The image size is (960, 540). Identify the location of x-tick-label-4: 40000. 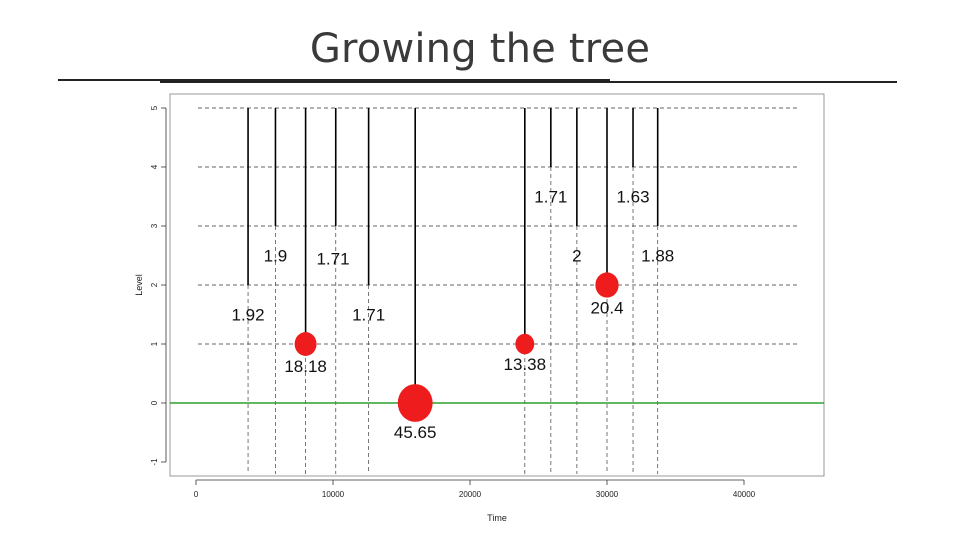
(744, 494).